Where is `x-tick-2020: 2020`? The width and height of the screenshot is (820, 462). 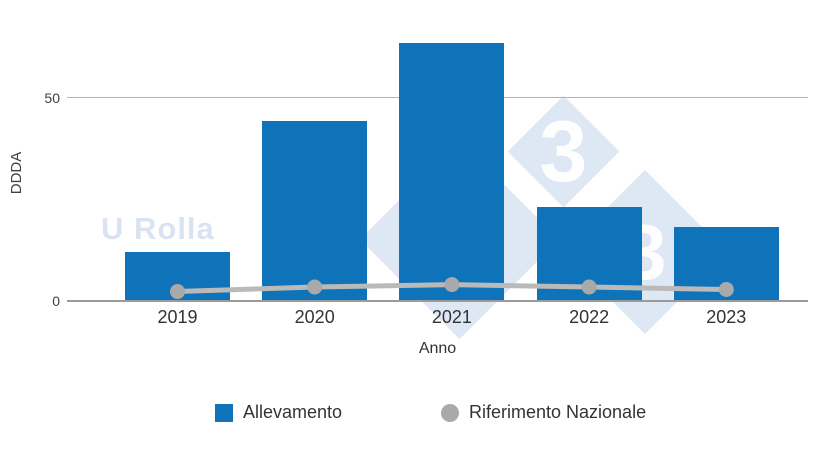 x-tick-2020: 2020 is located at coordinates (314, 317).